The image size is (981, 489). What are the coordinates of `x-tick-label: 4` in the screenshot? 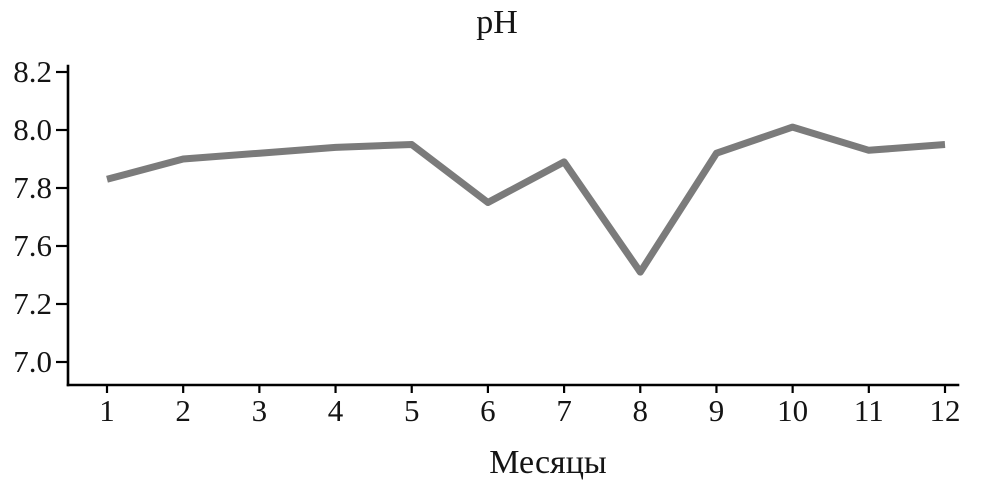 It's located at (336, 410).